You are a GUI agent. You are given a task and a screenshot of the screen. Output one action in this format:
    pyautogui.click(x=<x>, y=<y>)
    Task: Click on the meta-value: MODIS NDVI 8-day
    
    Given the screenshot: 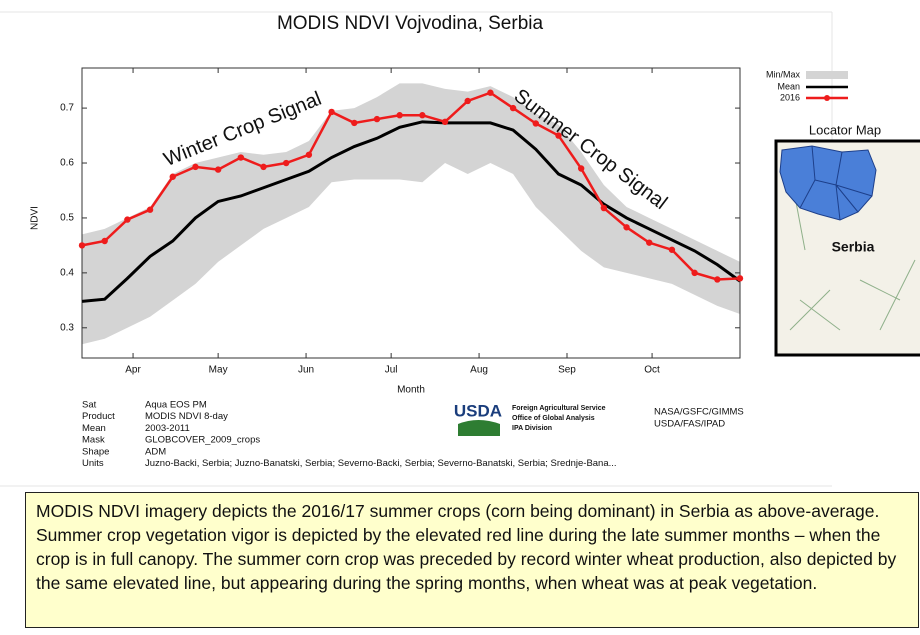 What is the action you would take?
    pyautogui.click(x=186, y=416)
    